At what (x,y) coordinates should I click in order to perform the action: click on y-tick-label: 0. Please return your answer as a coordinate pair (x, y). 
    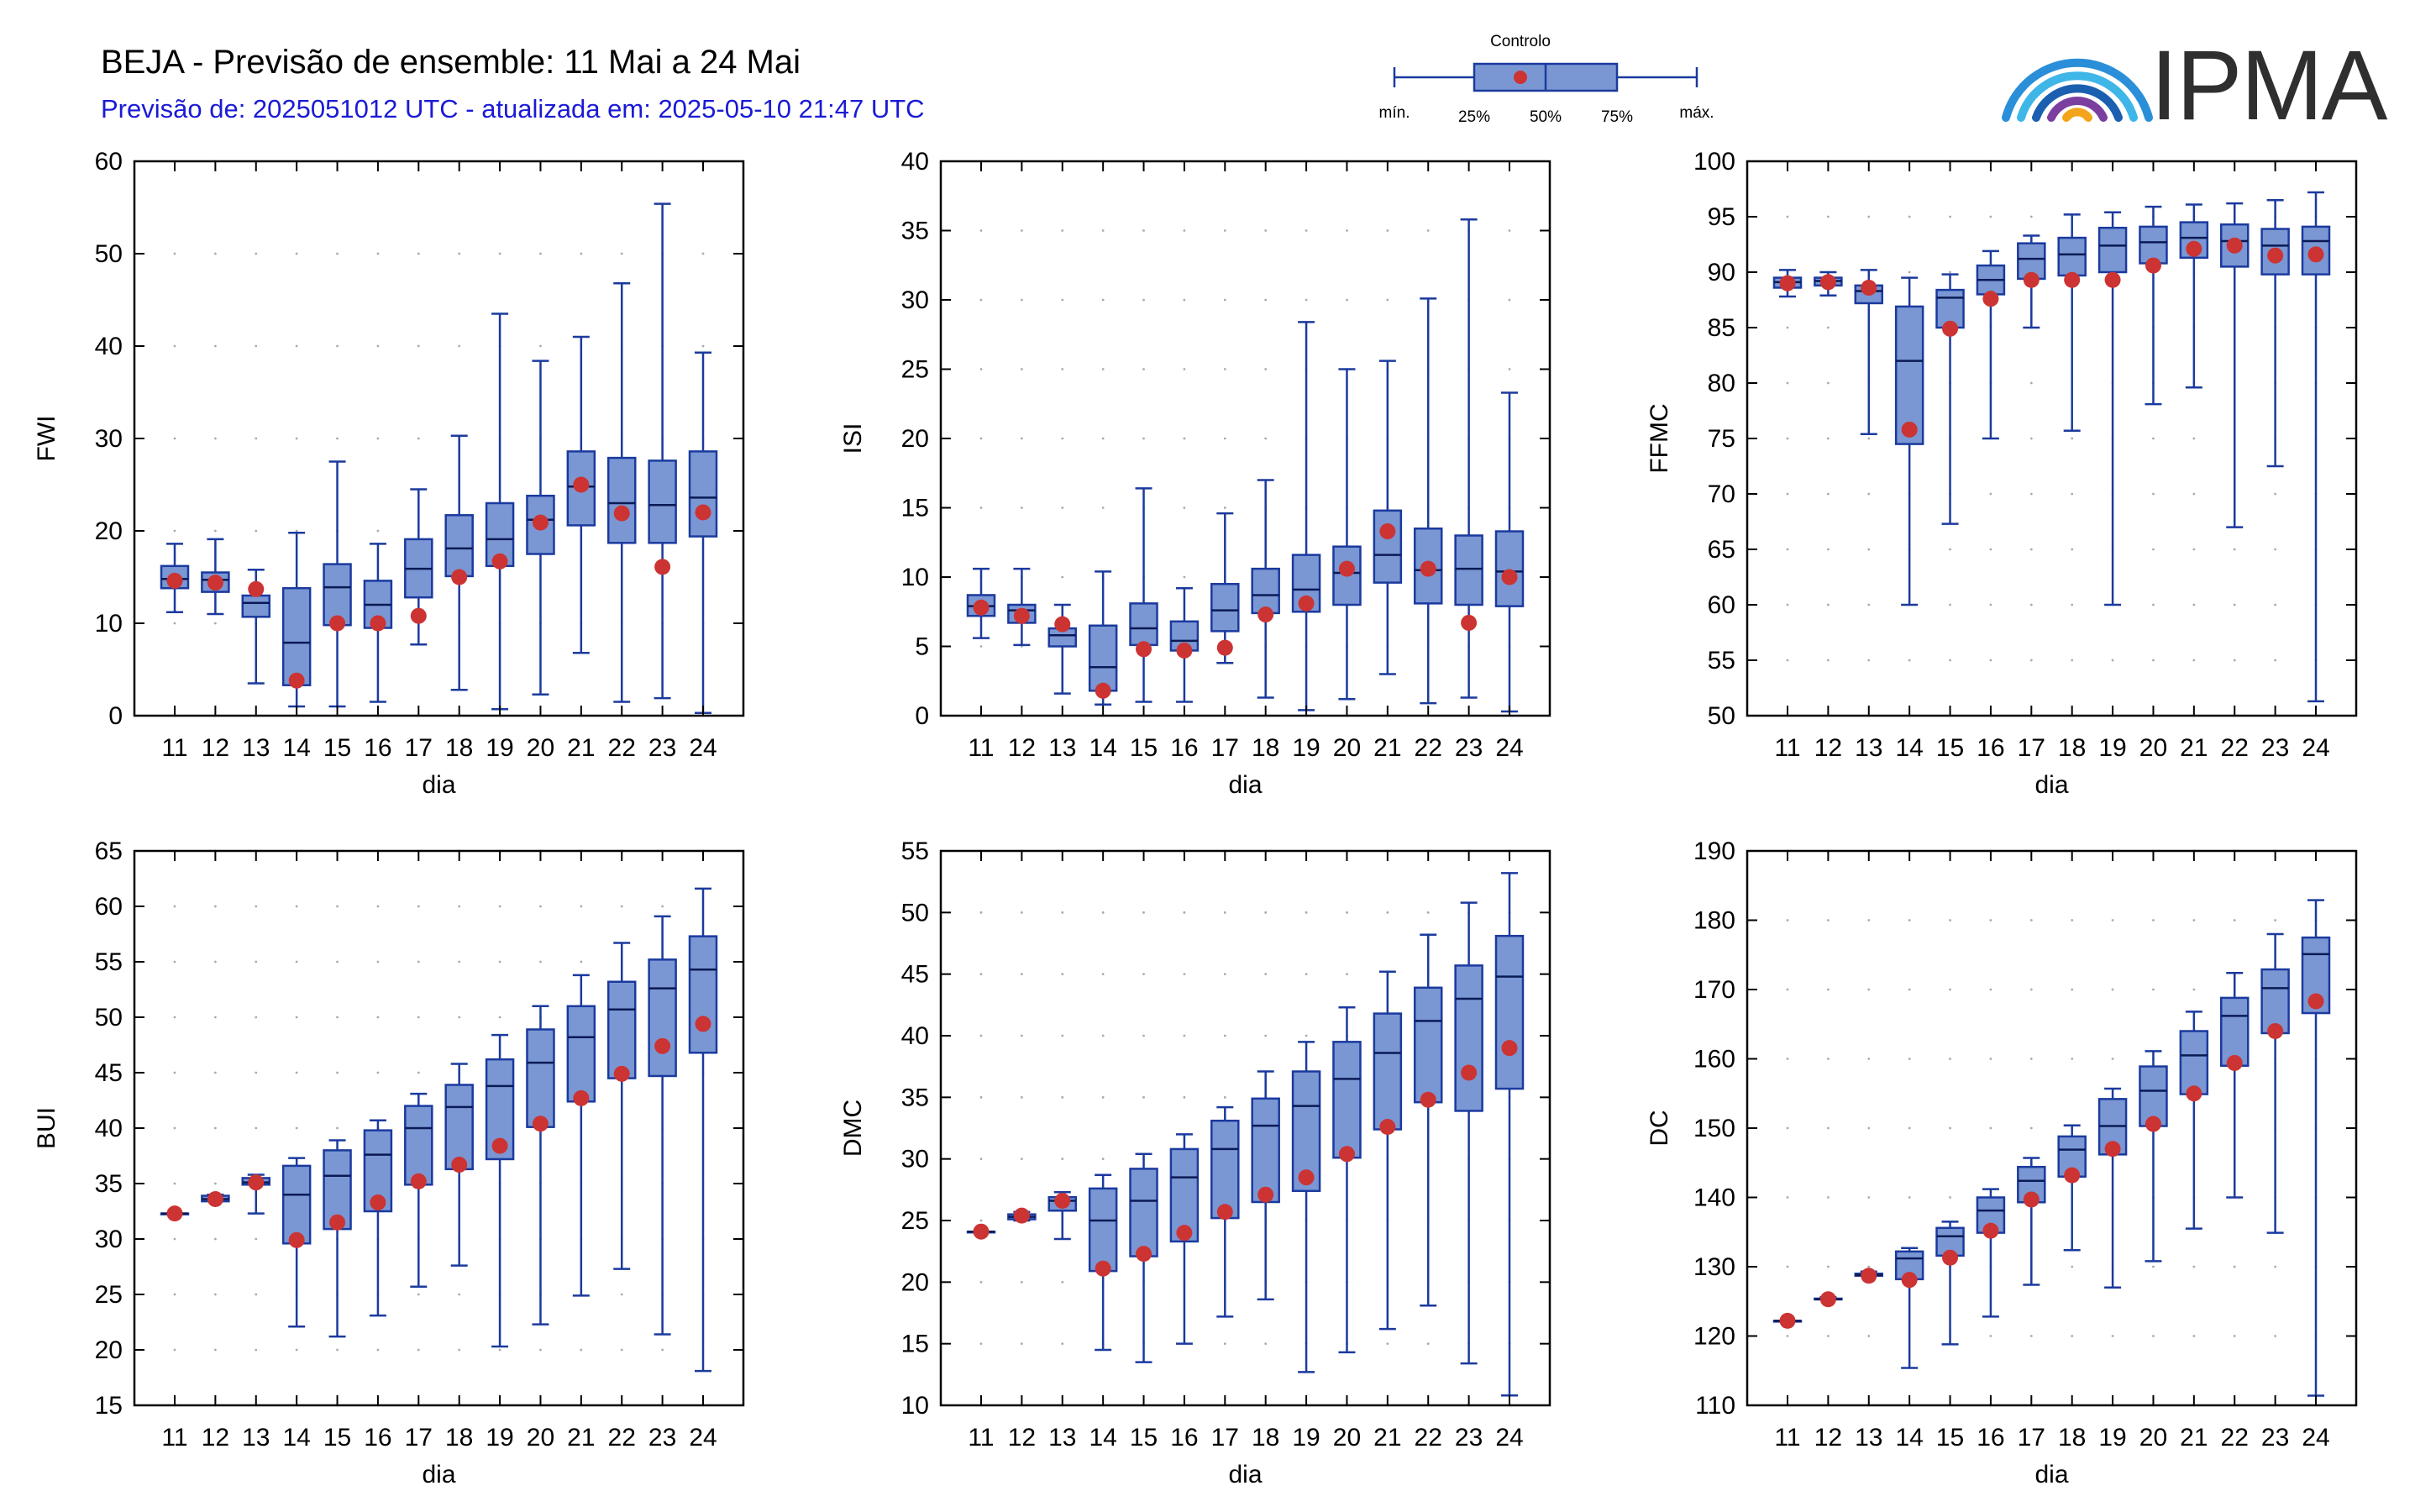
    Looking at the image, I should click on (115, 716).